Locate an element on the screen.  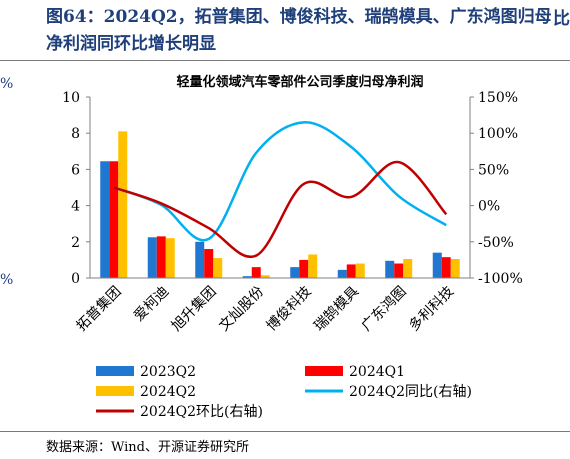
x-tick-label: 博俊科技 is located at coordinates (289, 309).